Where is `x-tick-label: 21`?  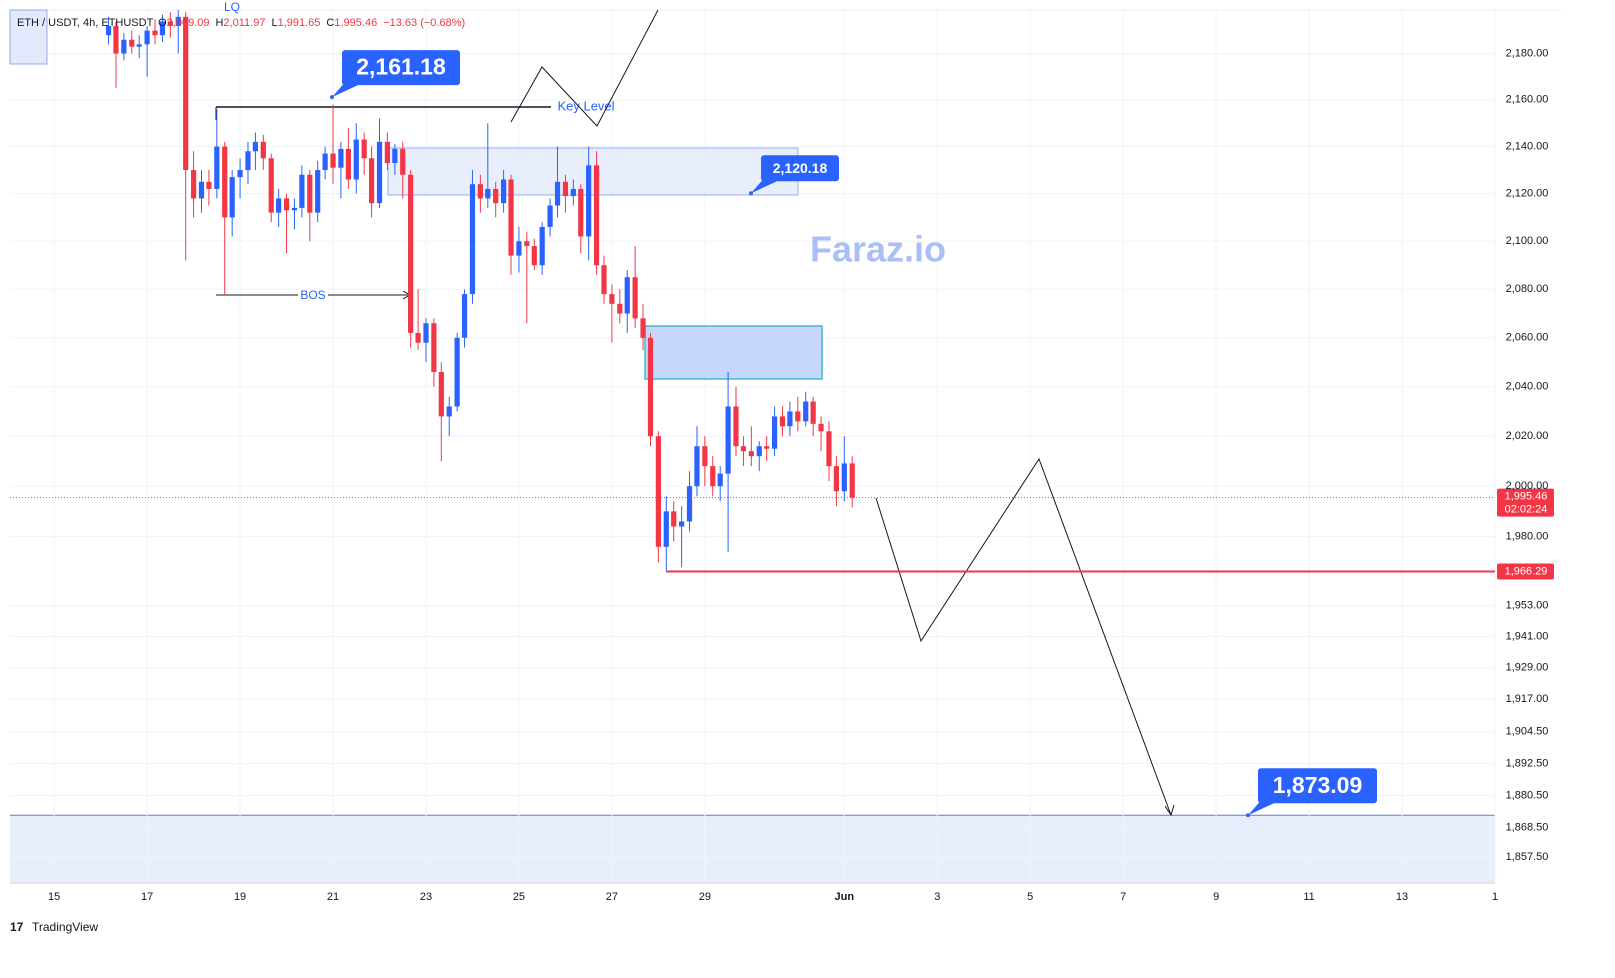
x-tick-label: 21 is located at coordinates (333, 897).